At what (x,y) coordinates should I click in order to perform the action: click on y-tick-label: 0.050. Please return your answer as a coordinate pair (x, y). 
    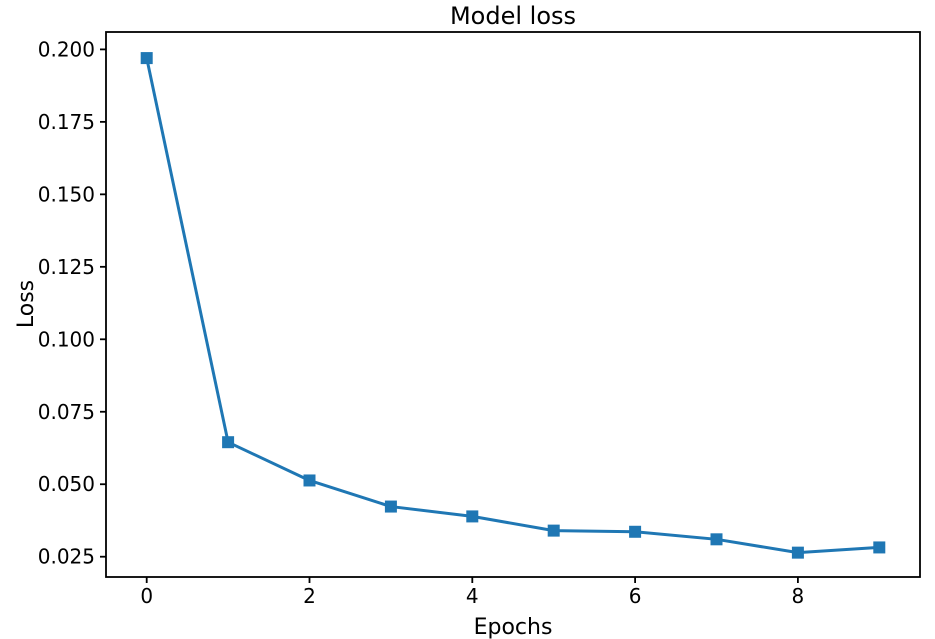
    Looking at the image, I should click on (66, 484).